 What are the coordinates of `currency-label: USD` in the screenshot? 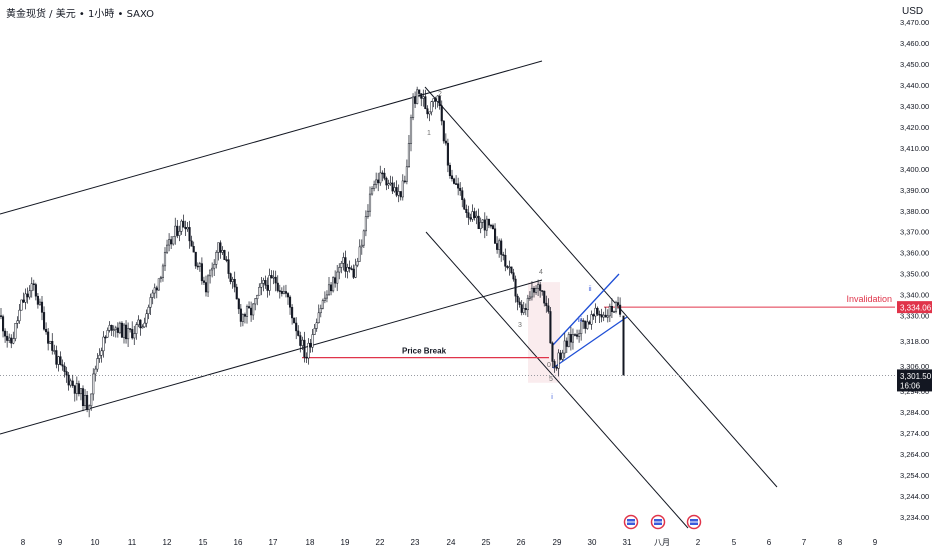 It's located at (913, 11).